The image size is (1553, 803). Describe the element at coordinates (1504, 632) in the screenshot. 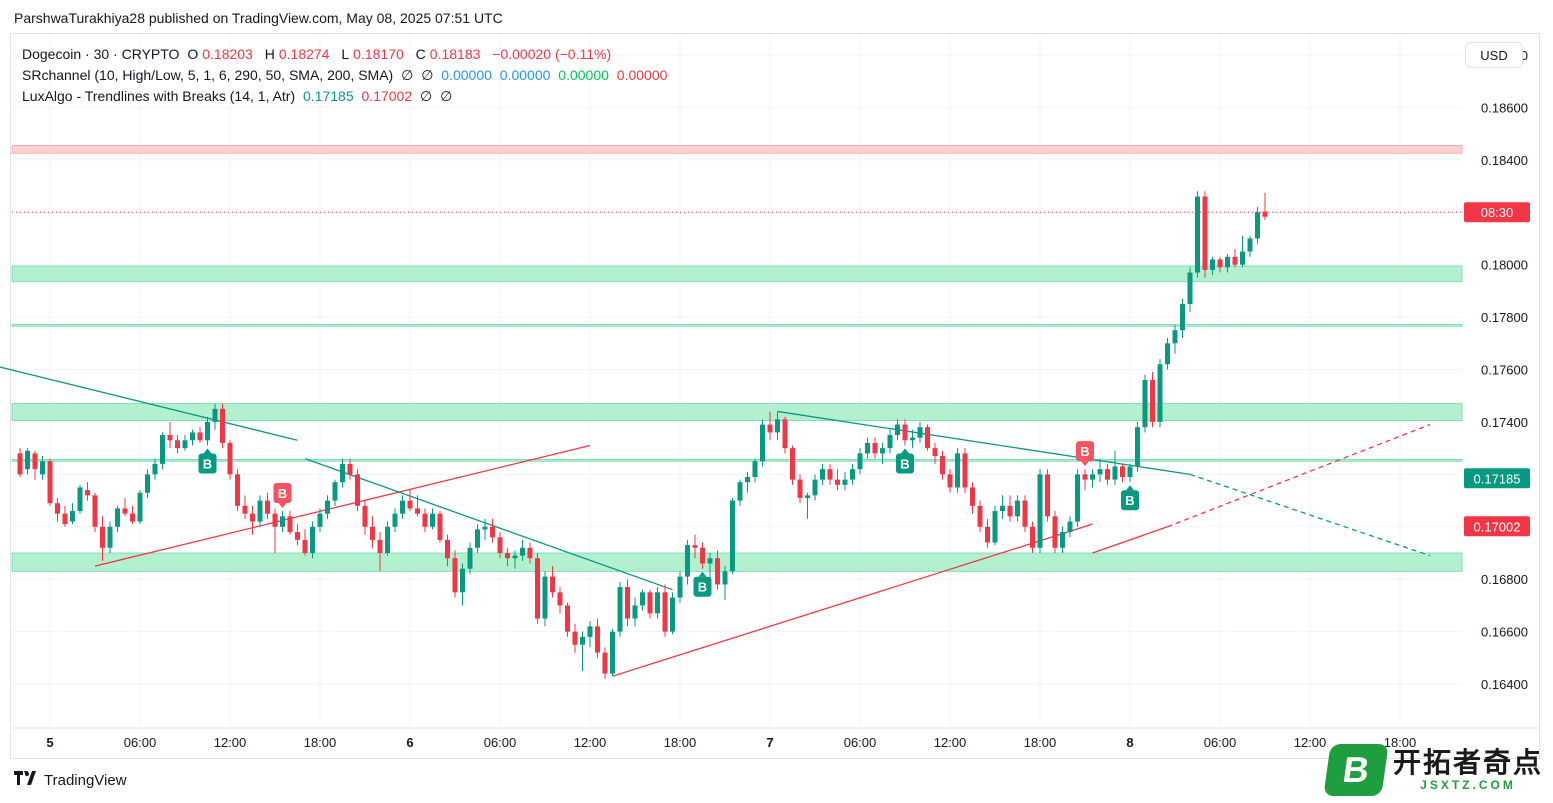

I see `y-tick-label: 0.16600` at that location.